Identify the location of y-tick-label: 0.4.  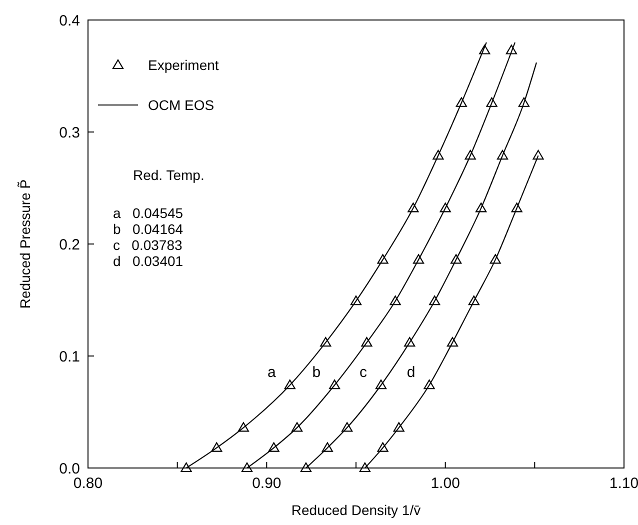
(69, 21).